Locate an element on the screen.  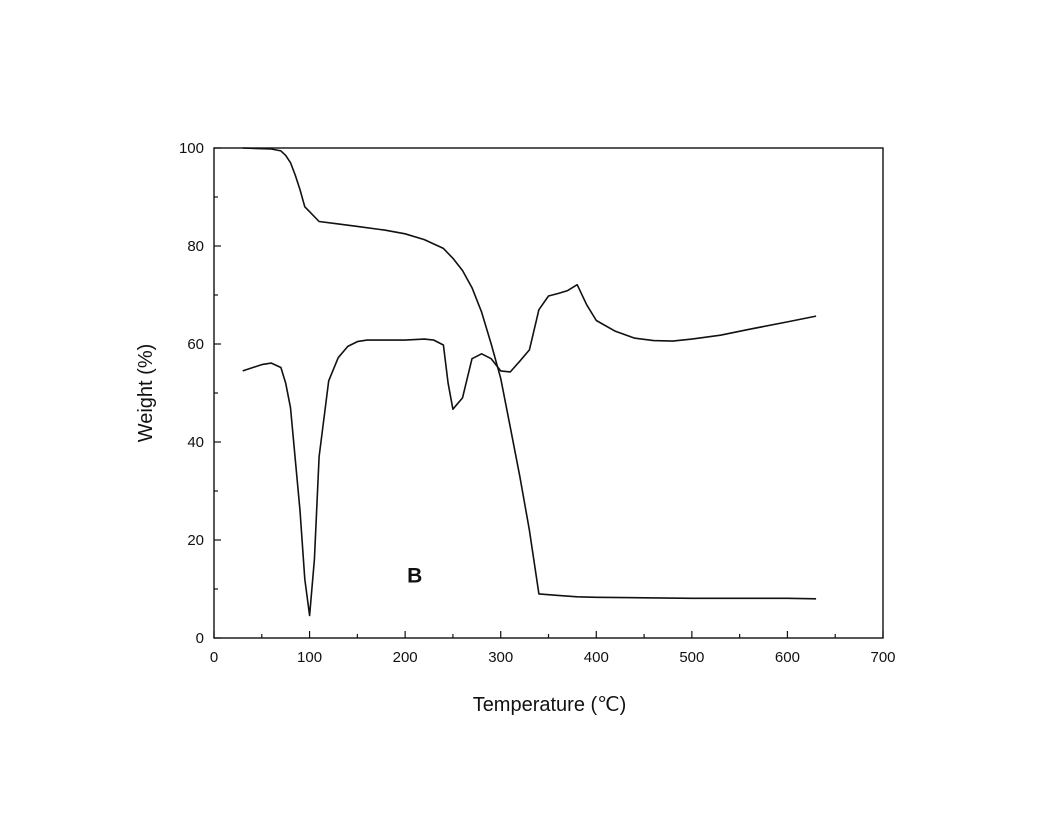
y-tick-label: 100 is located at coordinates (191, 148).